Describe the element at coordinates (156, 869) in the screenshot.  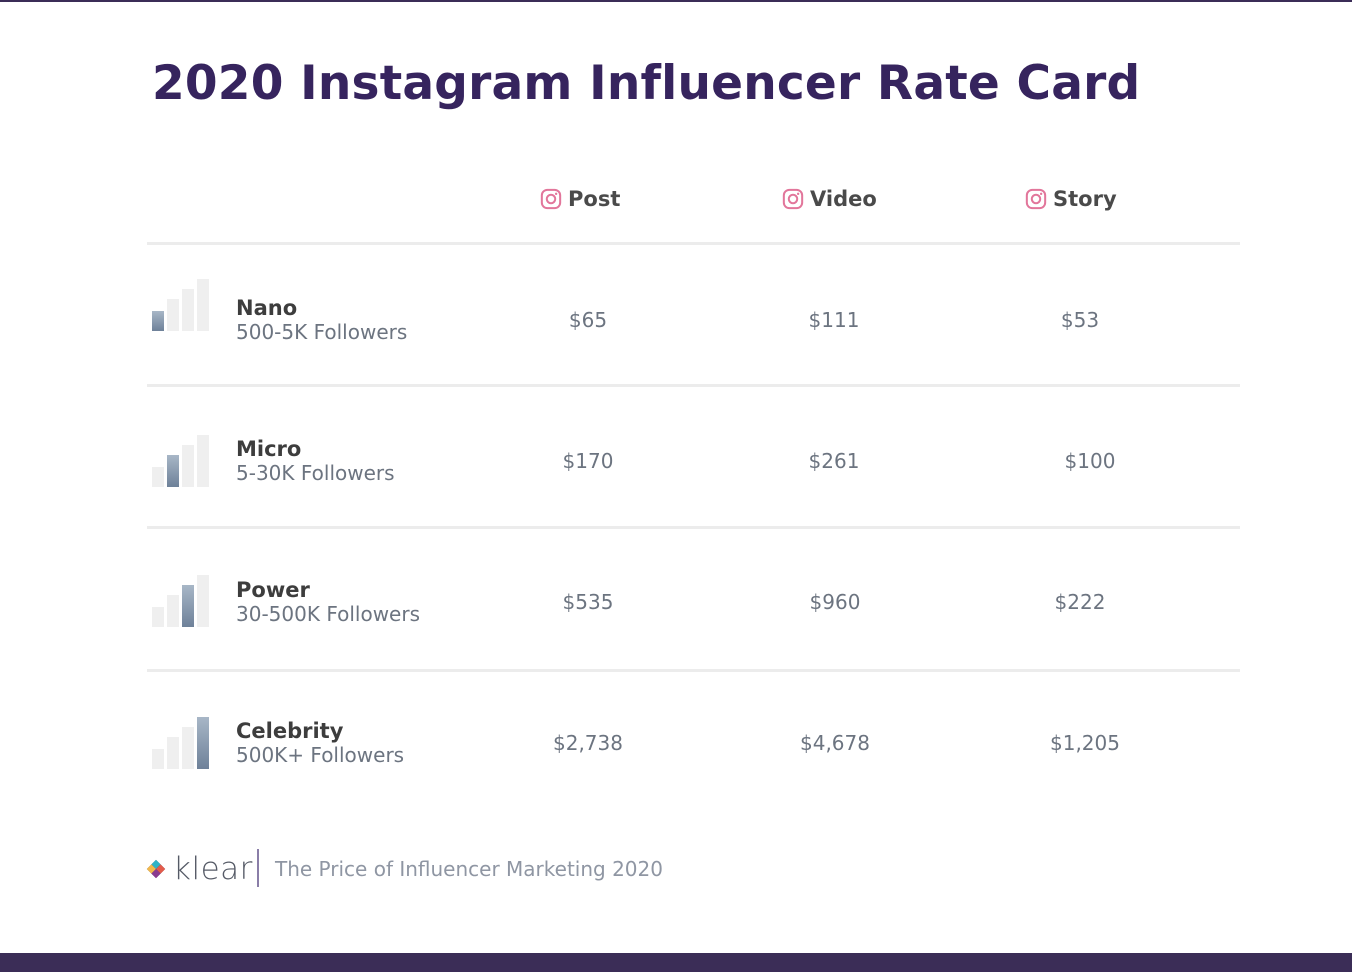
I see `klear-diamond-icon` at that location.